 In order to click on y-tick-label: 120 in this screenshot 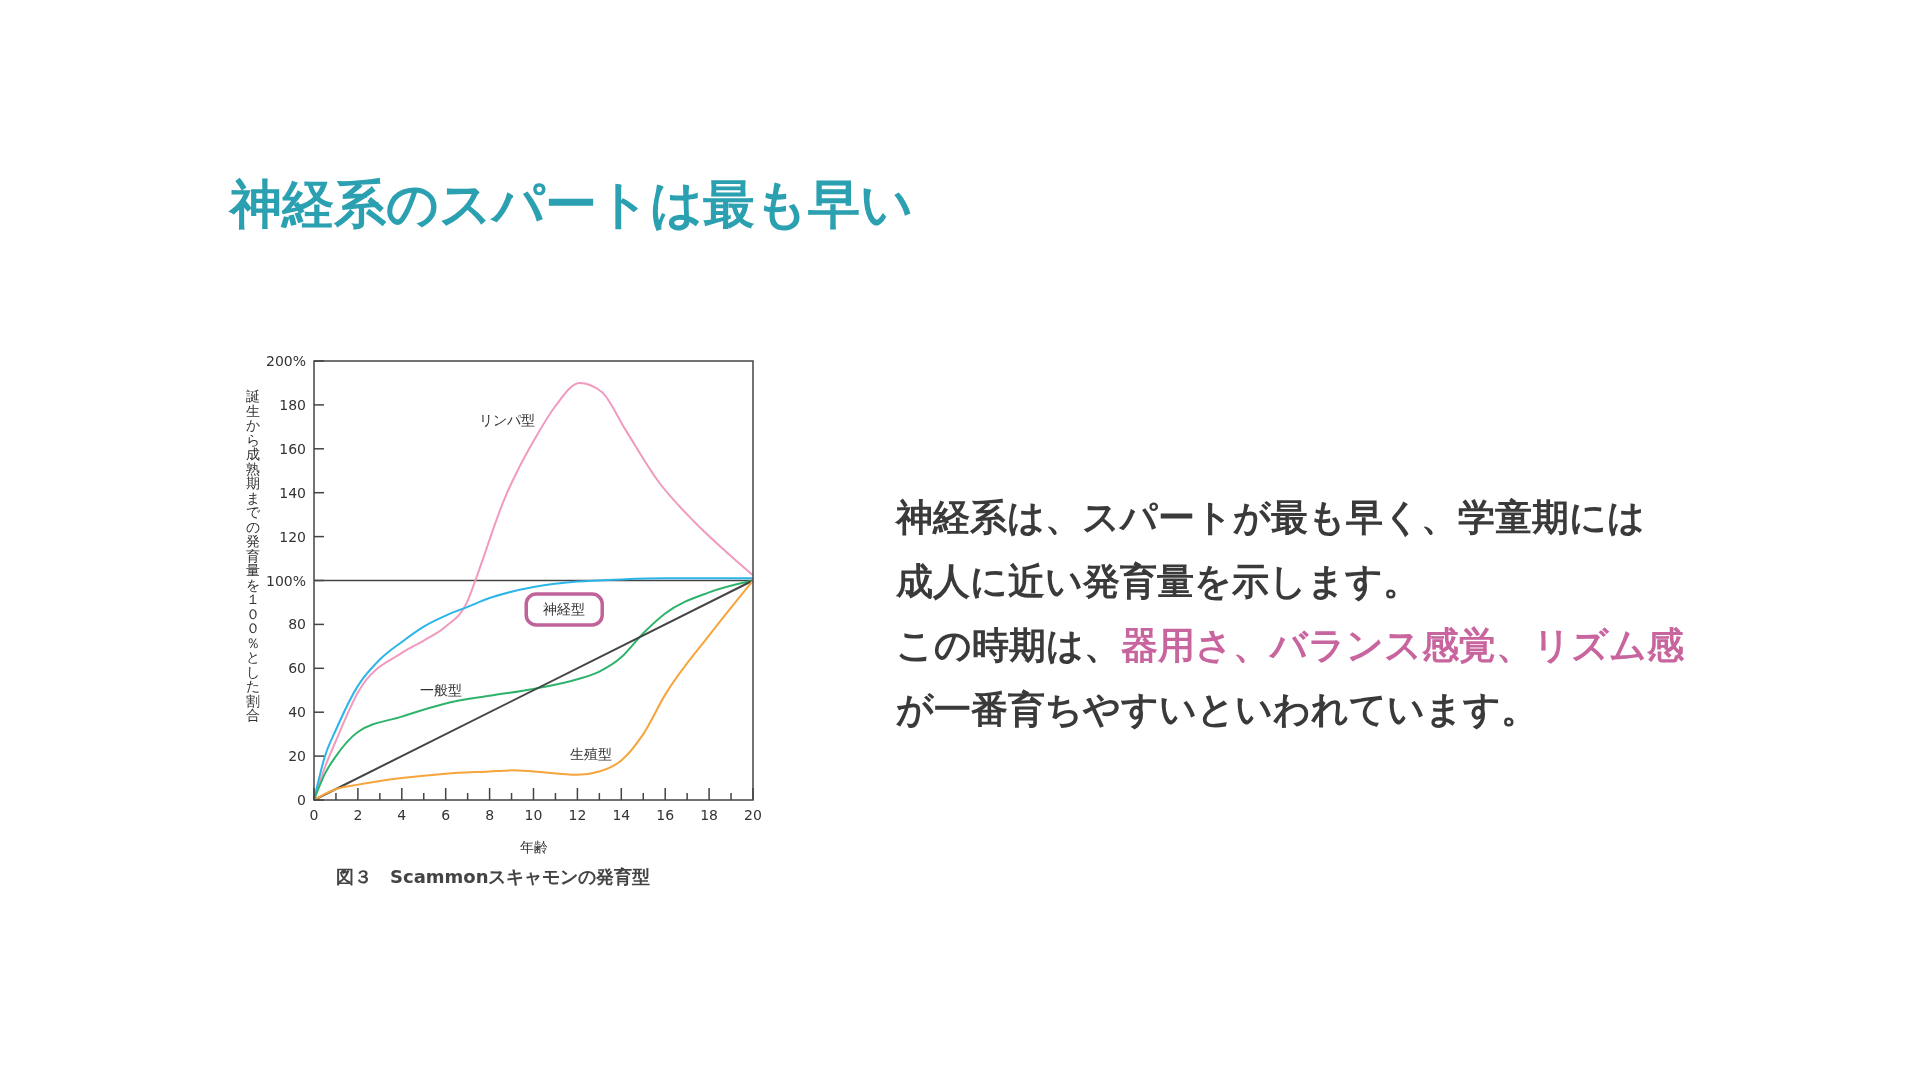, I will do `click(292, 536)`.